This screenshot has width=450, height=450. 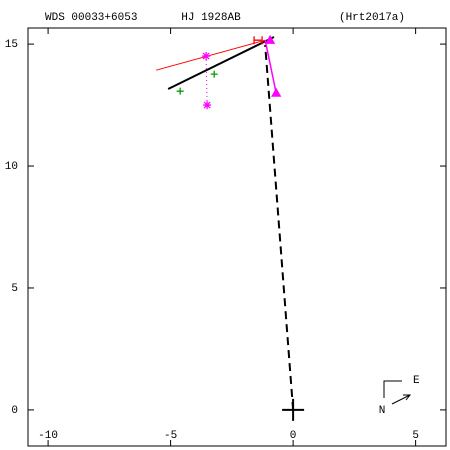 What do you see at coordinates (11, 45) in the screenshot?
I see `y-tick-label: 15` at bounding box center [11, 45].